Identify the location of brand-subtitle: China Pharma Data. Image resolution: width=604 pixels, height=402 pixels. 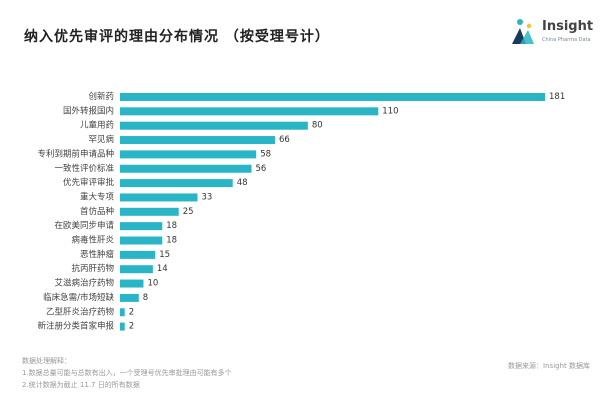
(566, 40).